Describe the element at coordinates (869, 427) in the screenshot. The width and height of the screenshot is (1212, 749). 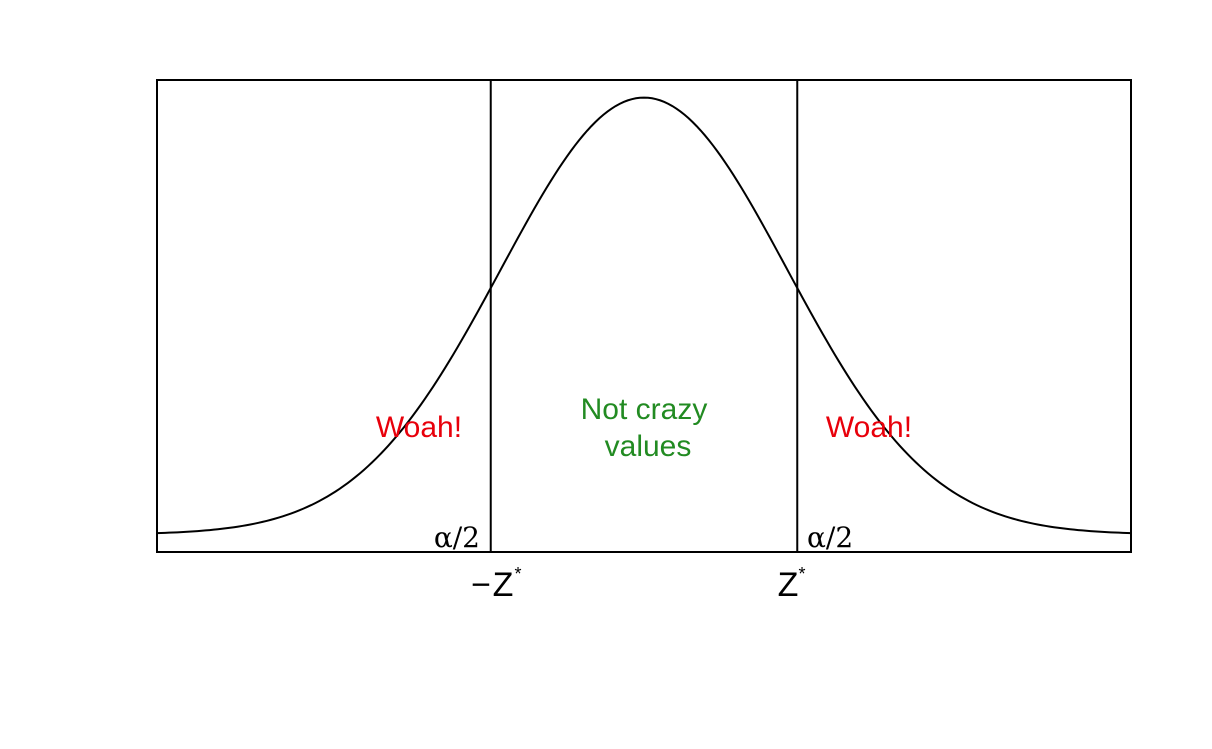
I see `right-tail-label: Woah!` at that location.